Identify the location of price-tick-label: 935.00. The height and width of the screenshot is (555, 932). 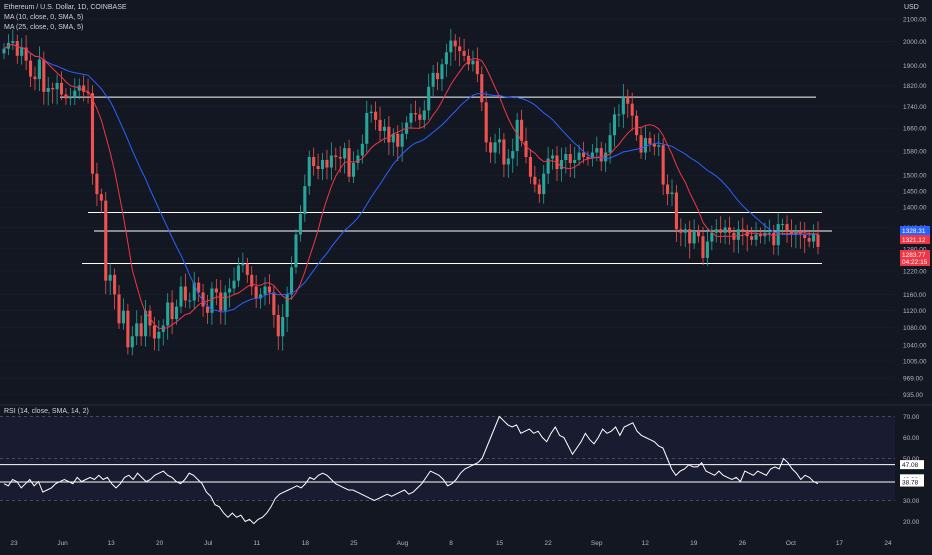
(913, 395).